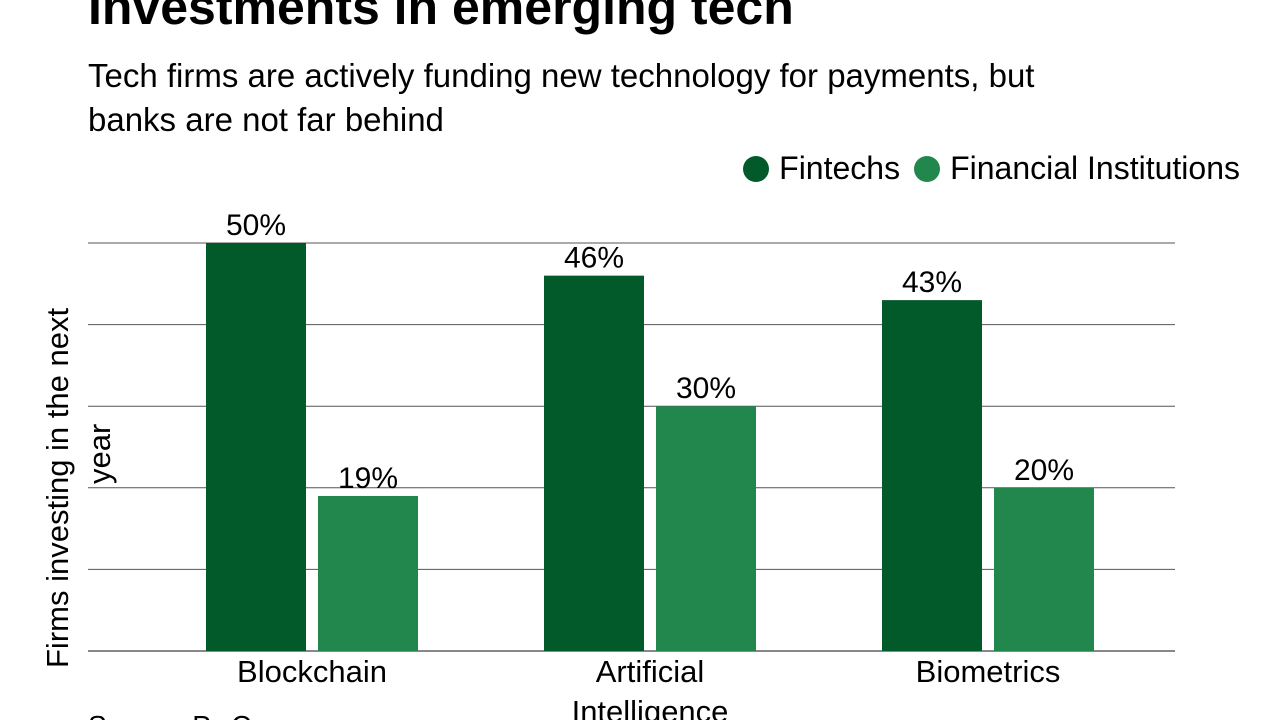 This screenshot has width=1280, height=720. I want to click on chart-title: Investments in emerging tech, so click(441, 17).